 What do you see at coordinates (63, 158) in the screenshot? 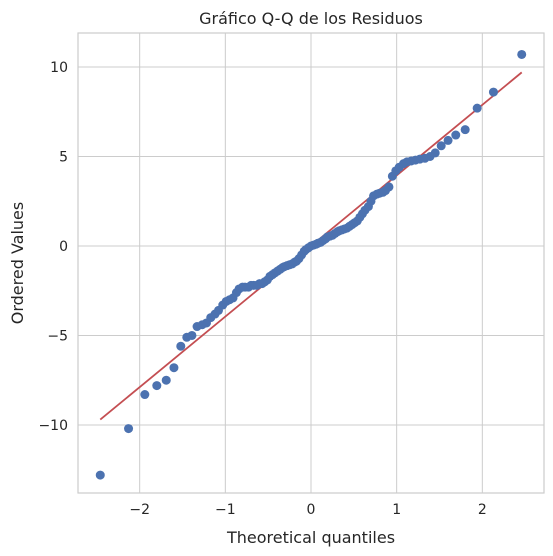
I see `y-tick-label: 5` at bounding box center [63, 158].